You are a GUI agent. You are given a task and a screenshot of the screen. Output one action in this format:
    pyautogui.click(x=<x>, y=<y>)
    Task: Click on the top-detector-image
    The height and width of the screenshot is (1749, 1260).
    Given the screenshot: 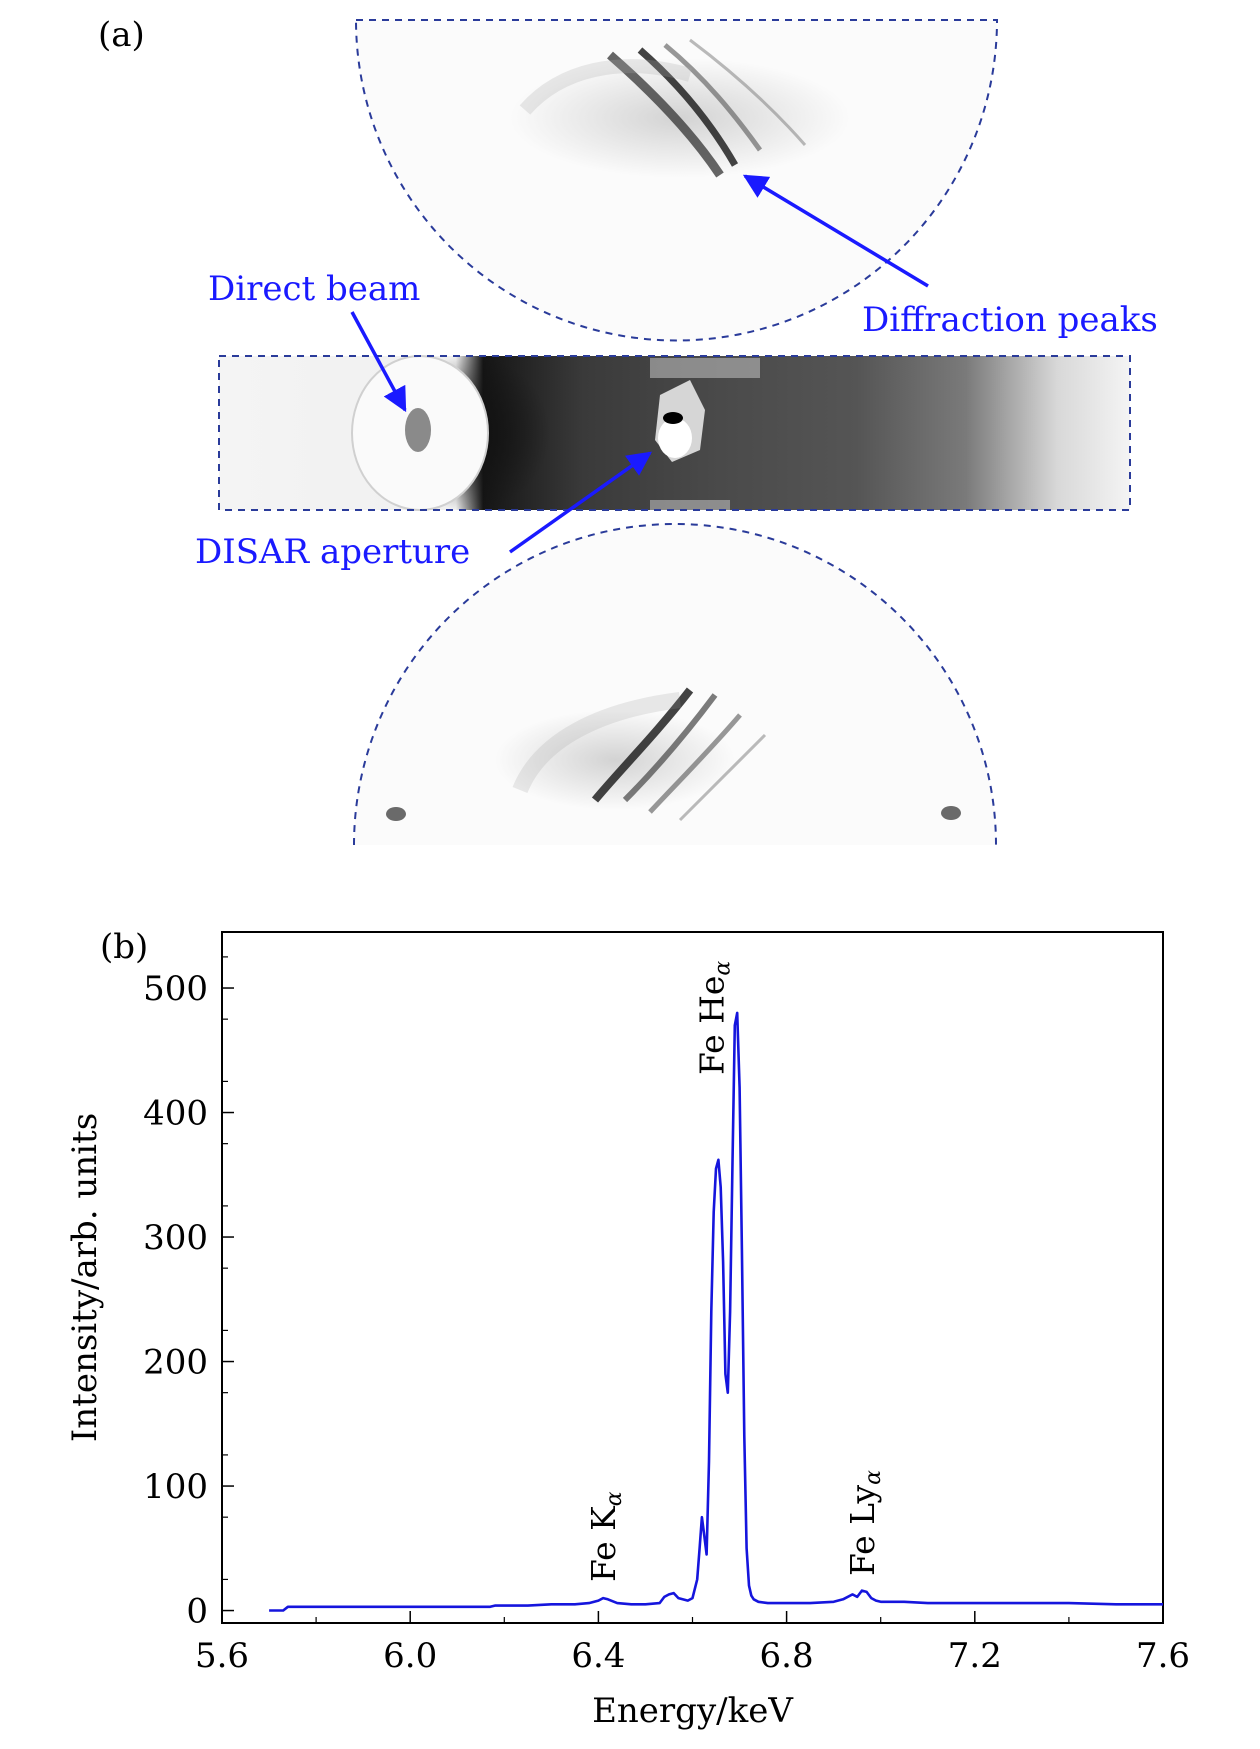 What is the action you would take?
    pyautogui.click(x=677, y=180)
    